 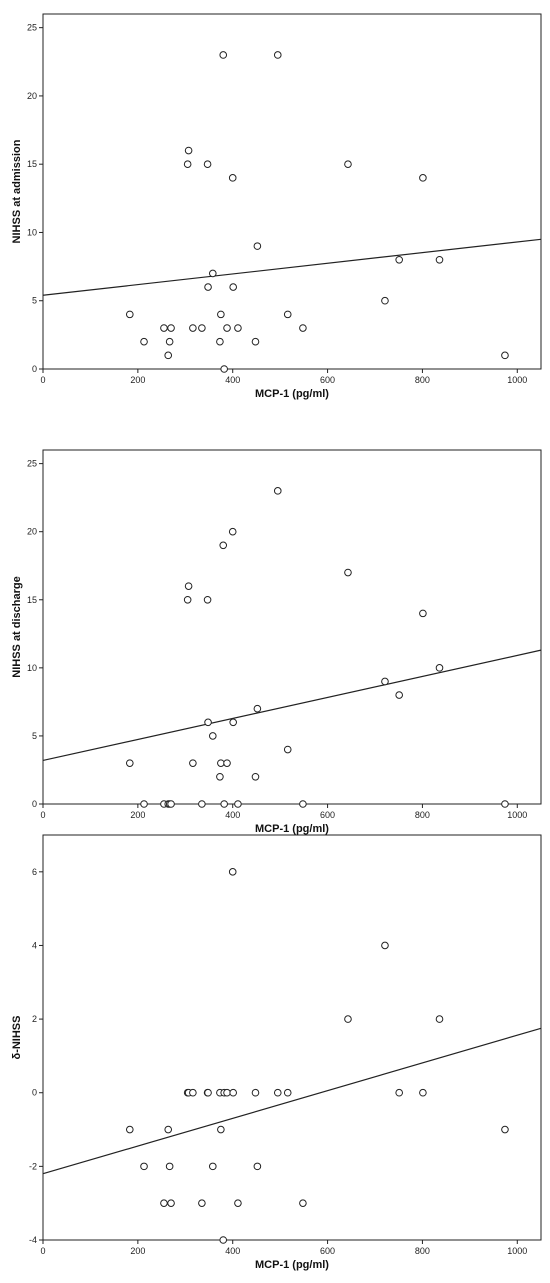 What do you see at coordinates (34, 945) in the screenshot?
I see `y-tick-label: 4` at bounding box center [34, 945].